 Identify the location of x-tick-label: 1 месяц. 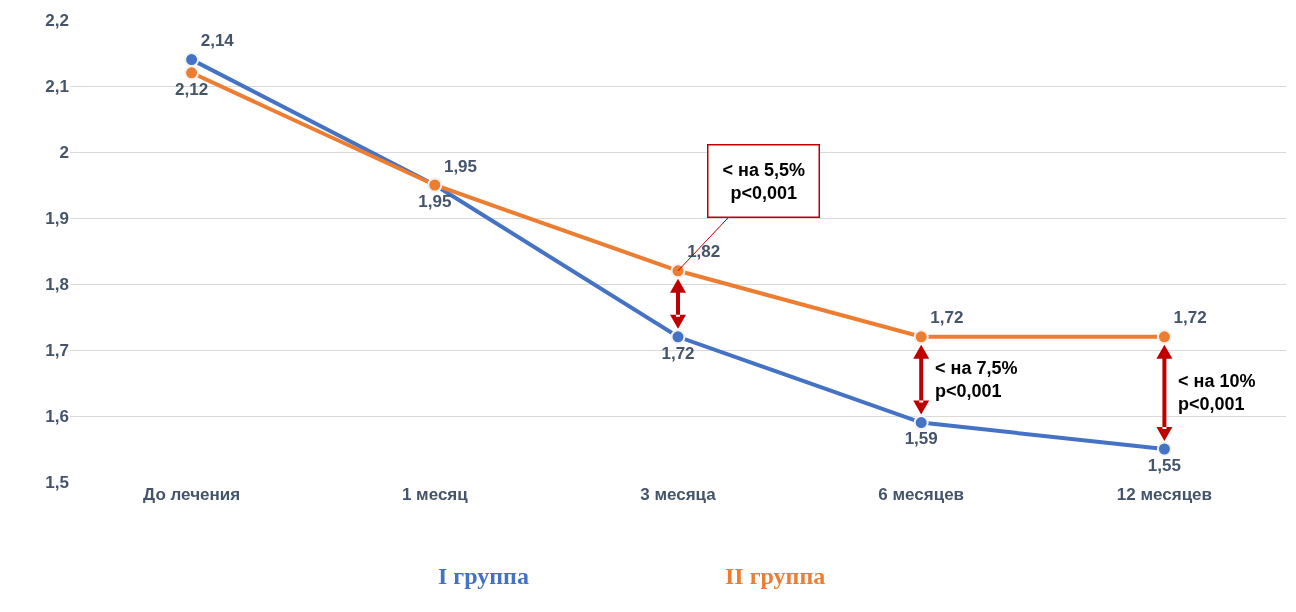
(435, 494).